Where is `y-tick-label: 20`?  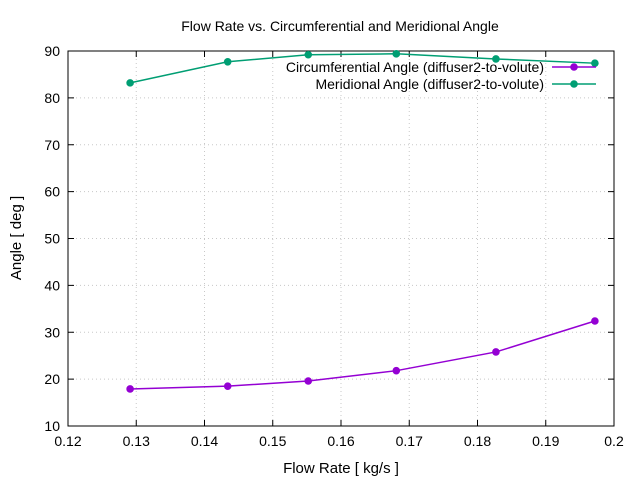 y-tick-label: 20 is located at coordinates (52, 379).